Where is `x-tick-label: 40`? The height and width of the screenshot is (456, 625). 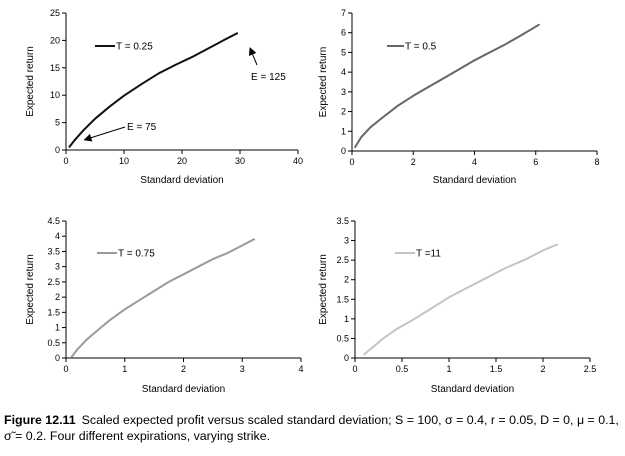
x-tick-label: 40 is located at coordinates (298, 161).